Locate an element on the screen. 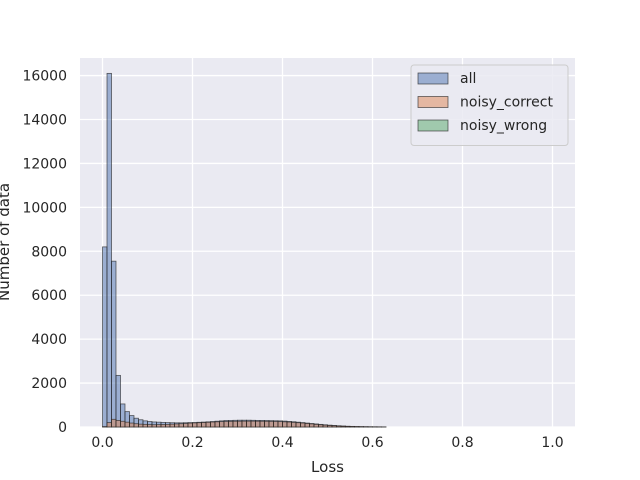 The image size is (640, 480). x-tick-label: 1.0 is located at coordinates (552, 443).